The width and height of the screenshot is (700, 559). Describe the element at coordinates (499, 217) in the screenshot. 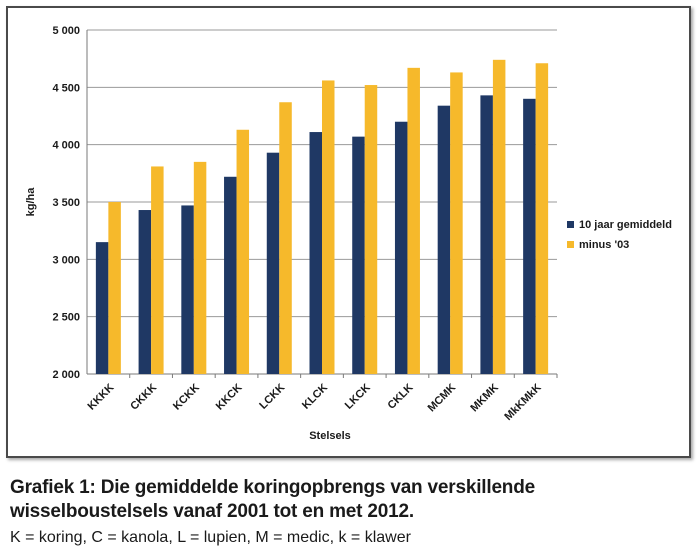

I see `bar-series2-mkmk` at that location.